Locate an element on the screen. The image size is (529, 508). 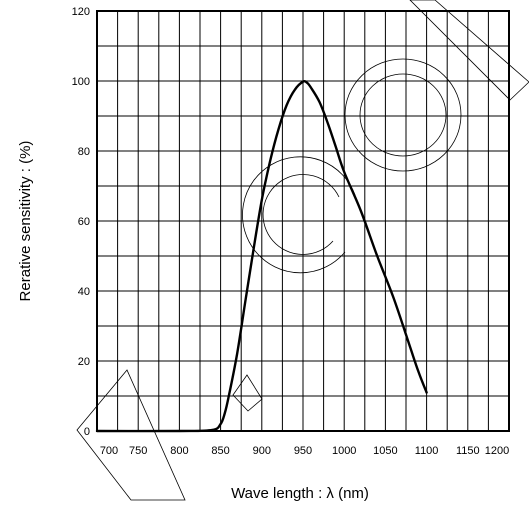
y-tick-label: 60 is located at coordinates (84, 222).